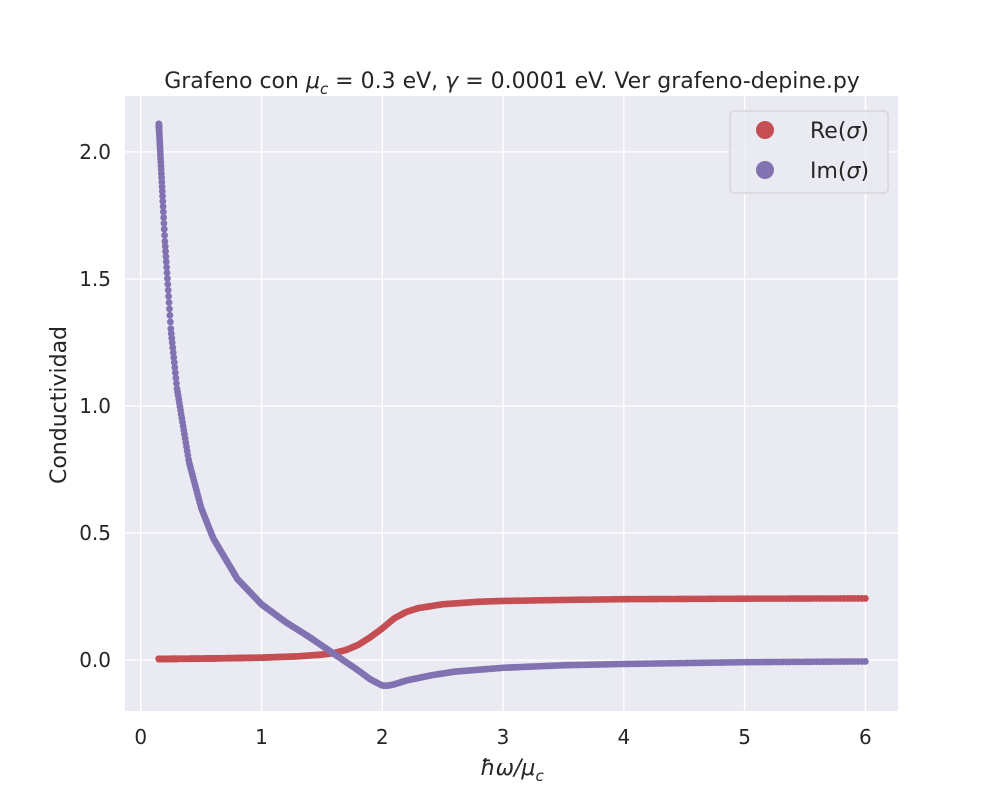  What do you see at coordinates (512, 629) in the screenshot?
I see `series-re` at bounding box center [512, 629].